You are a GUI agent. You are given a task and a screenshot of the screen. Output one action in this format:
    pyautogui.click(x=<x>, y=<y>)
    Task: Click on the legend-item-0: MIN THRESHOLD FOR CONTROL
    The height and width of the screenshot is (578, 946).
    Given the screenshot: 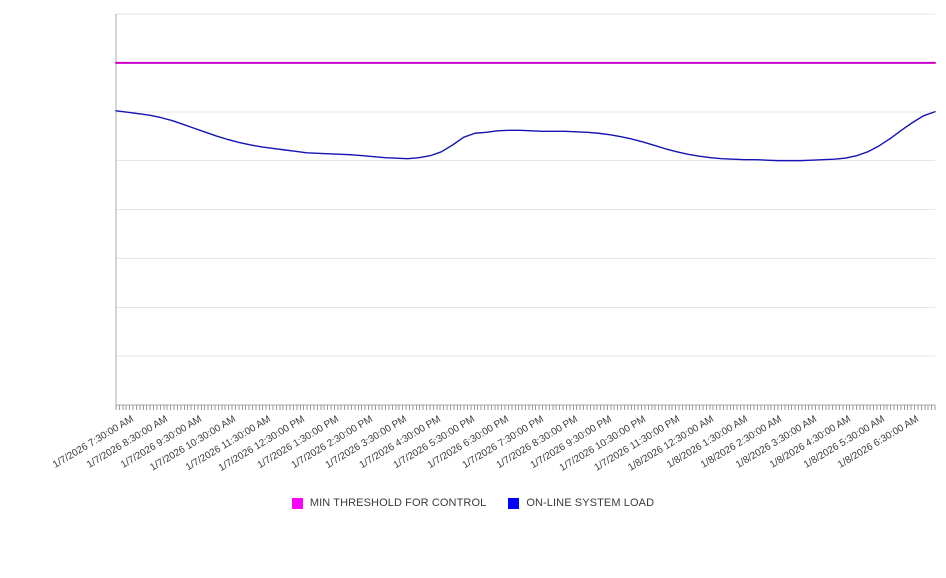 What is the action you would take?
    pyautogui.click(x=389, y=503)
    